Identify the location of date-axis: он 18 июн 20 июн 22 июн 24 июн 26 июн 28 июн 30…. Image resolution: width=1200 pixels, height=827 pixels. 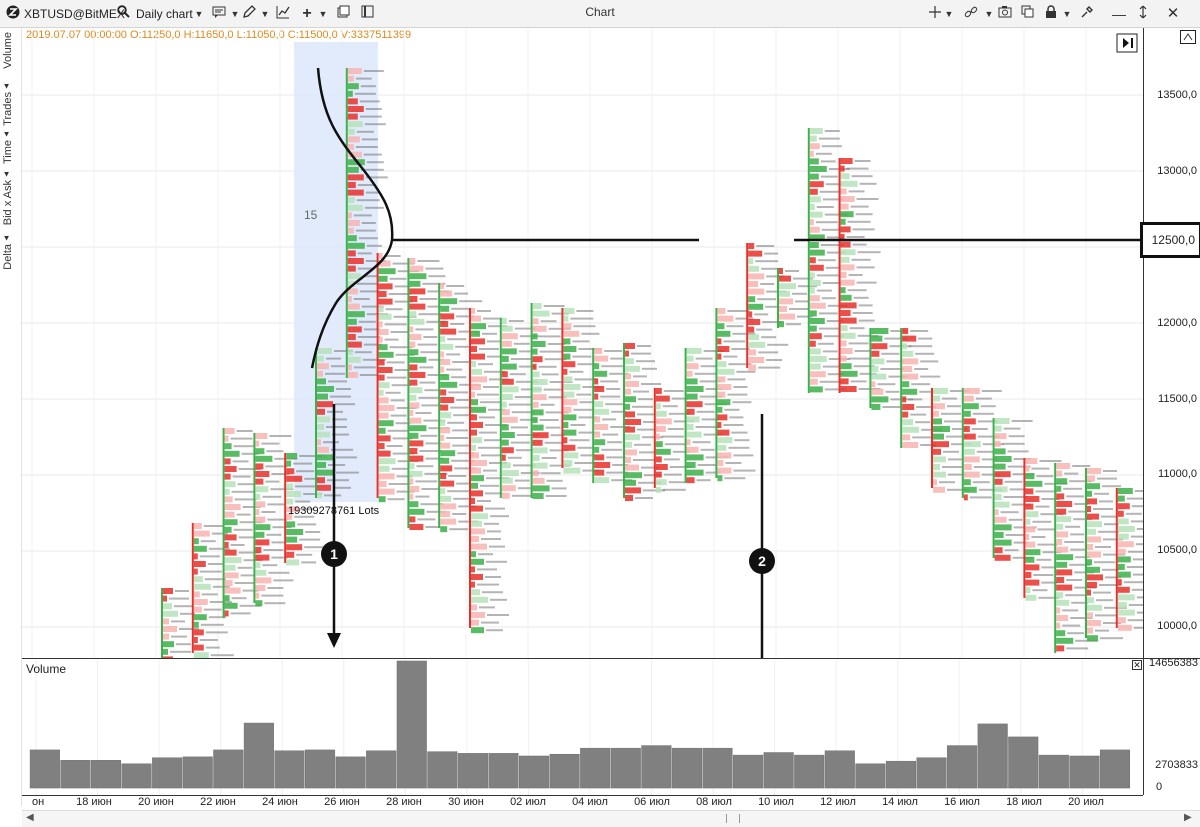
(582, 802).